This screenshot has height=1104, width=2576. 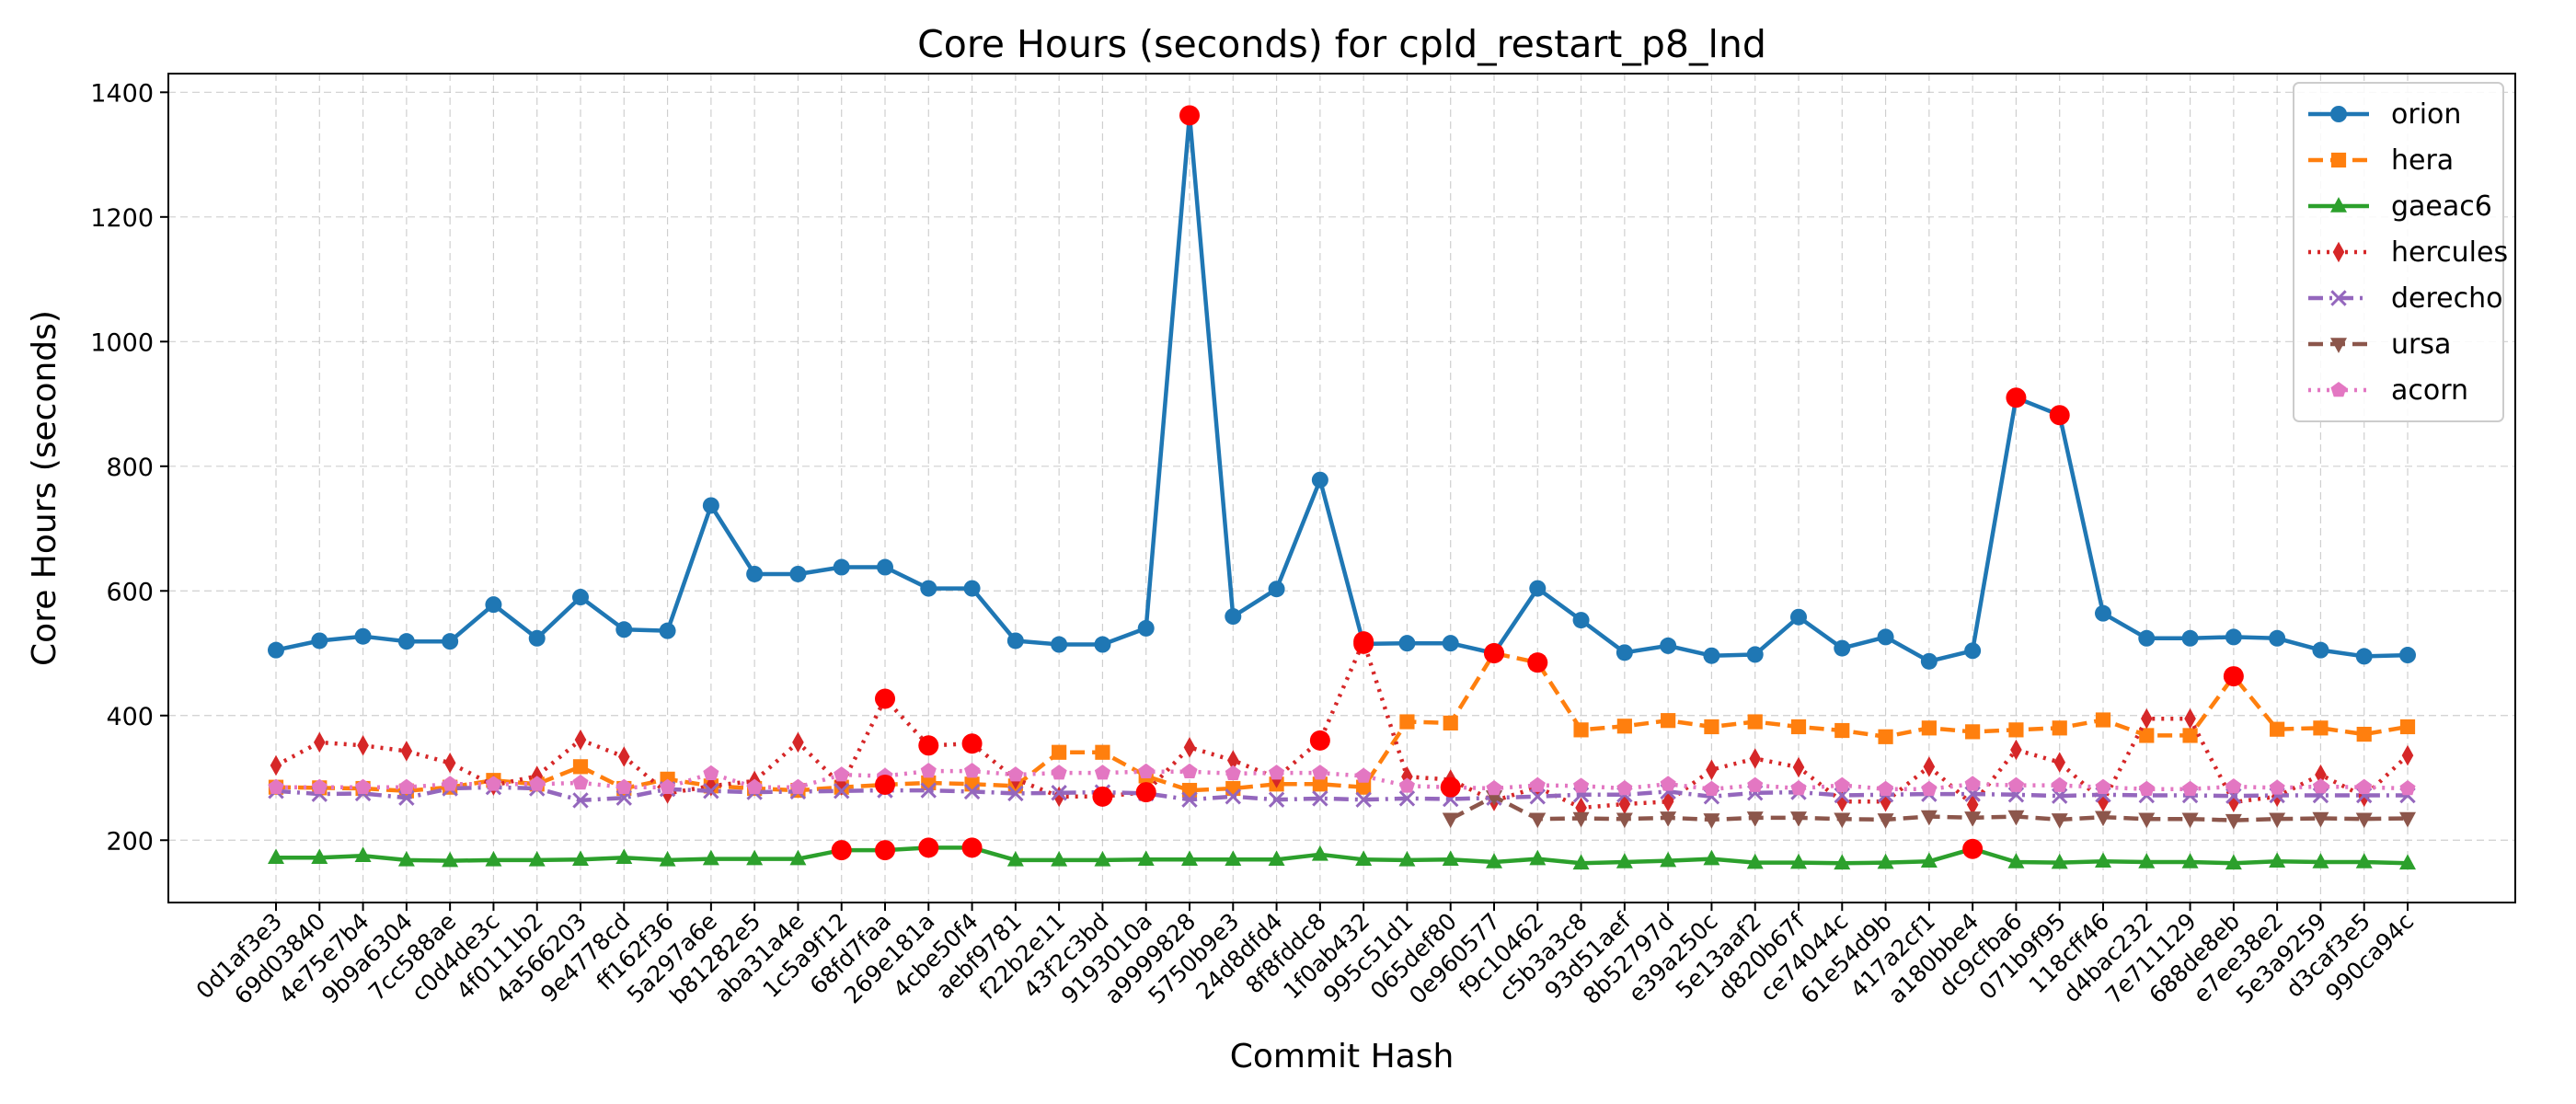 What do you see at coordinates (1341, 794) in the screenshot?
I see `series-line` at bounding box center [1341, 794].